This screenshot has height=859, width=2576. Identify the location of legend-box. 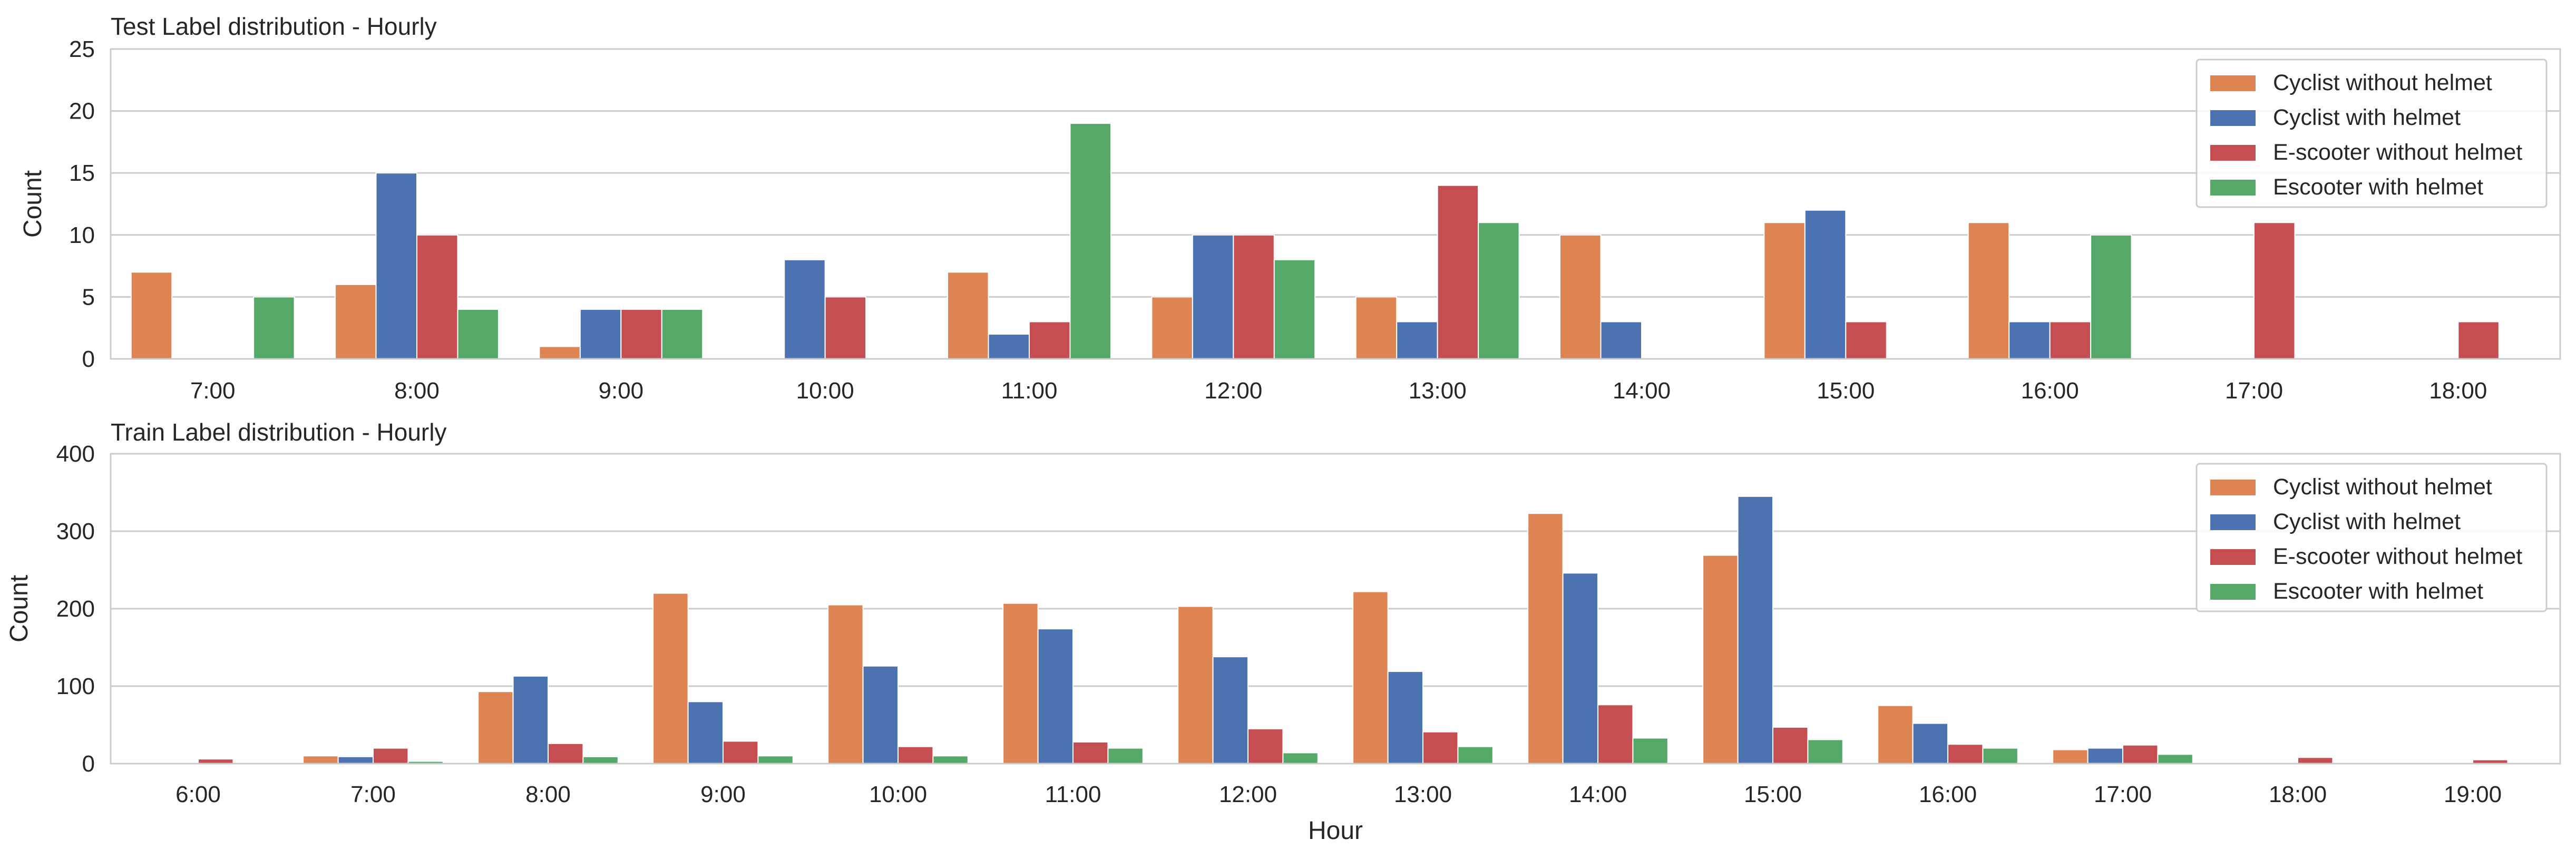
(2372, 537).